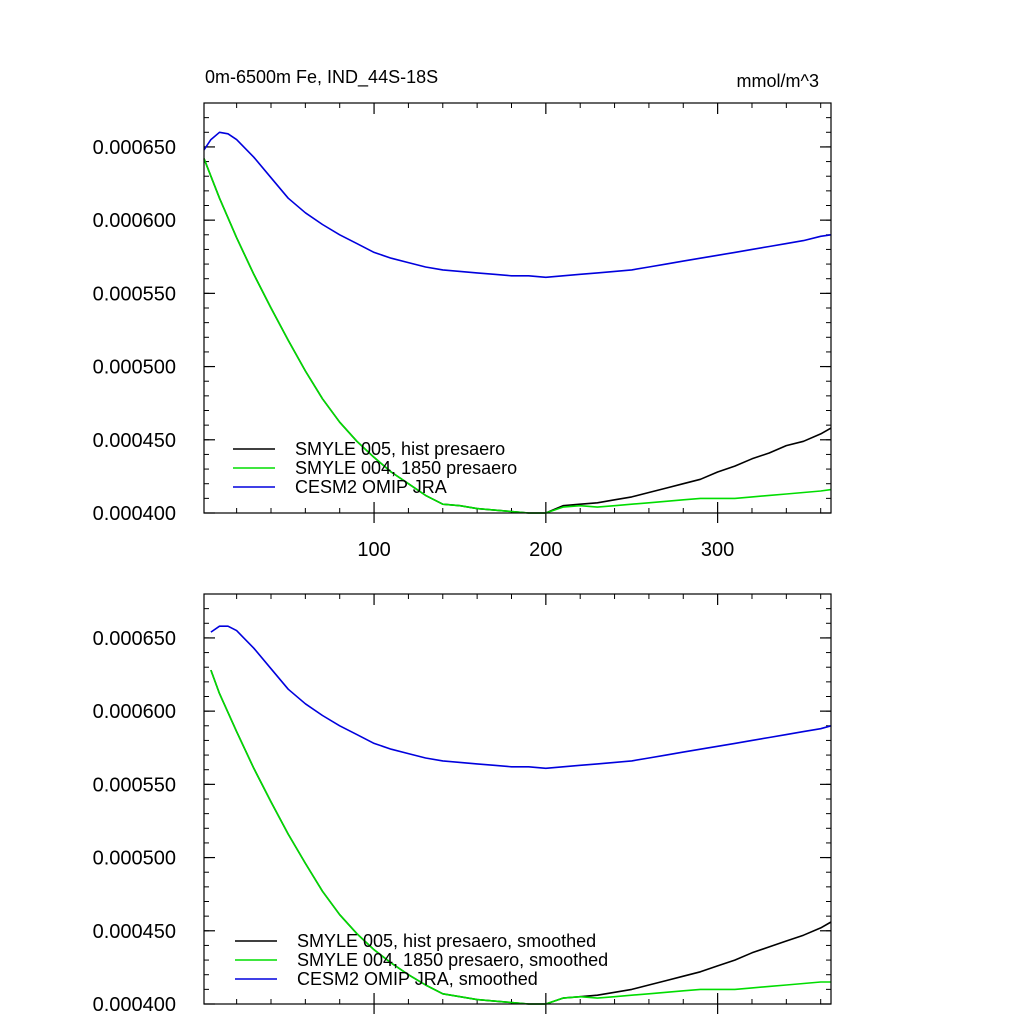  Describe the element at coordinates (400, 449) in the screenshot. I see `legend-label-0: SMYLE 005, hist presaero` at that location.